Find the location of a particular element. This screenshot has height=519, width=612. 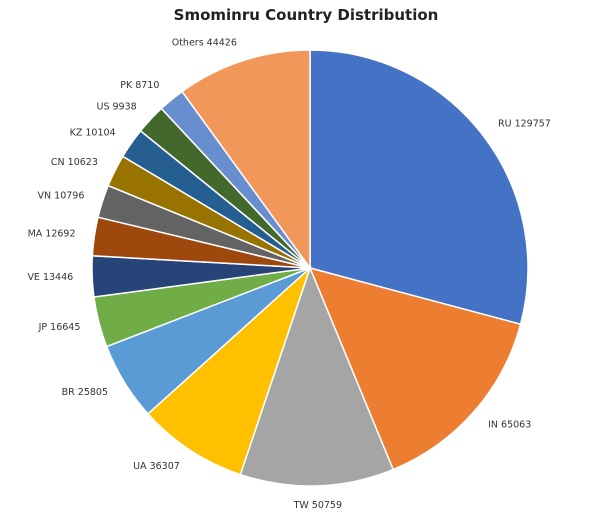

slice-label-in: IN 65063 is located at coordinates (509, 424).